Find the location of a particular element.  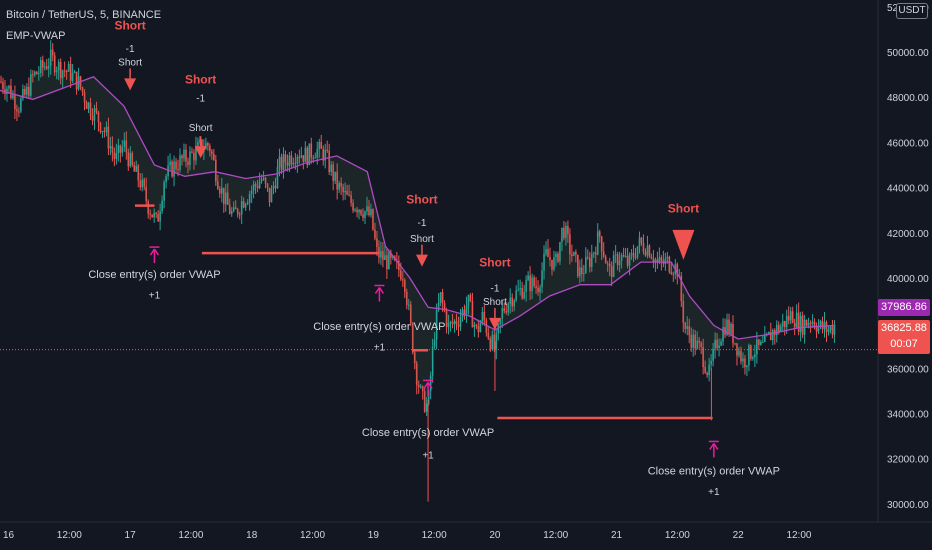

x-tick-label: 12:00 is located at coordinates (190, 535).